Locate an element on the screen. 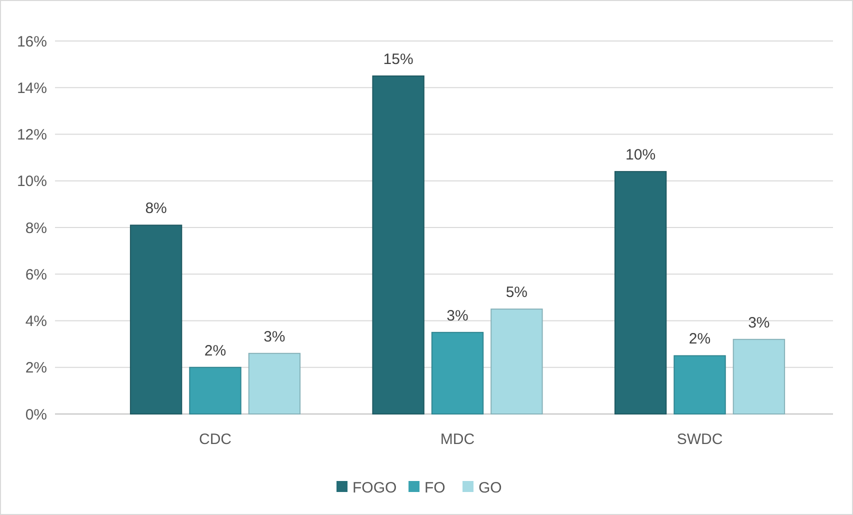 This screenshot has height=515, width=853. y-tick-label: 12% is located at coordinates (31, 135).